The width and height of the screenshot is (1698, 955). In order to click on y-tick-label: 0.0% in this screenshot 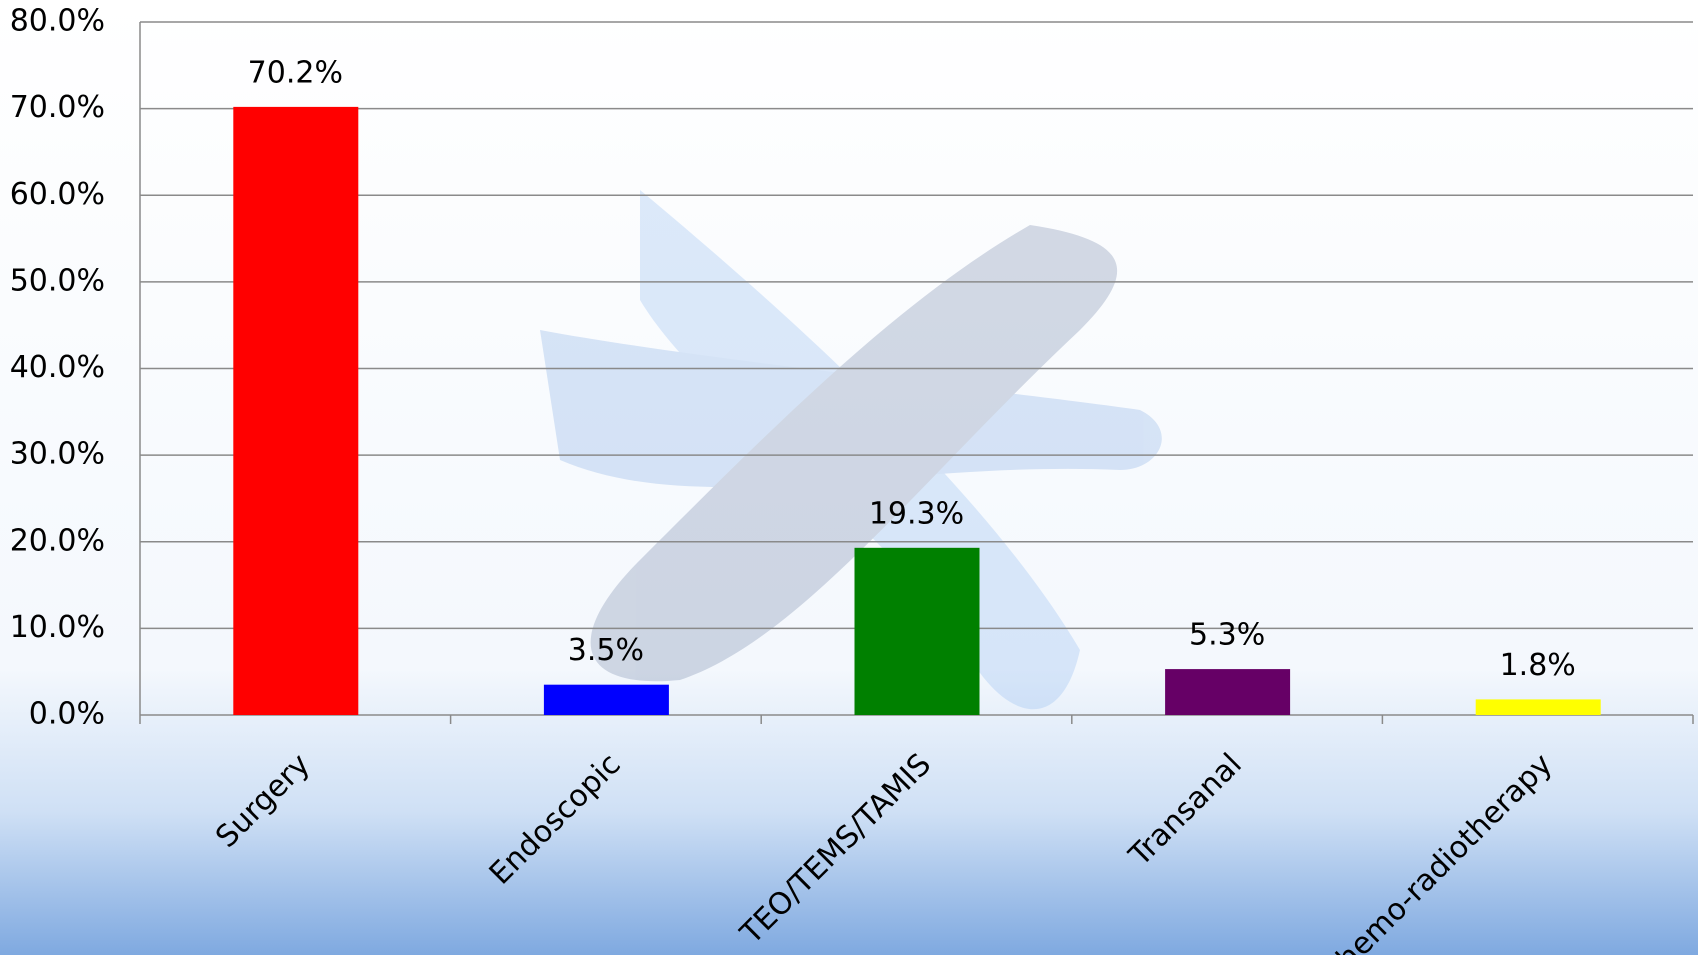, I will do `click(67, 714)`.